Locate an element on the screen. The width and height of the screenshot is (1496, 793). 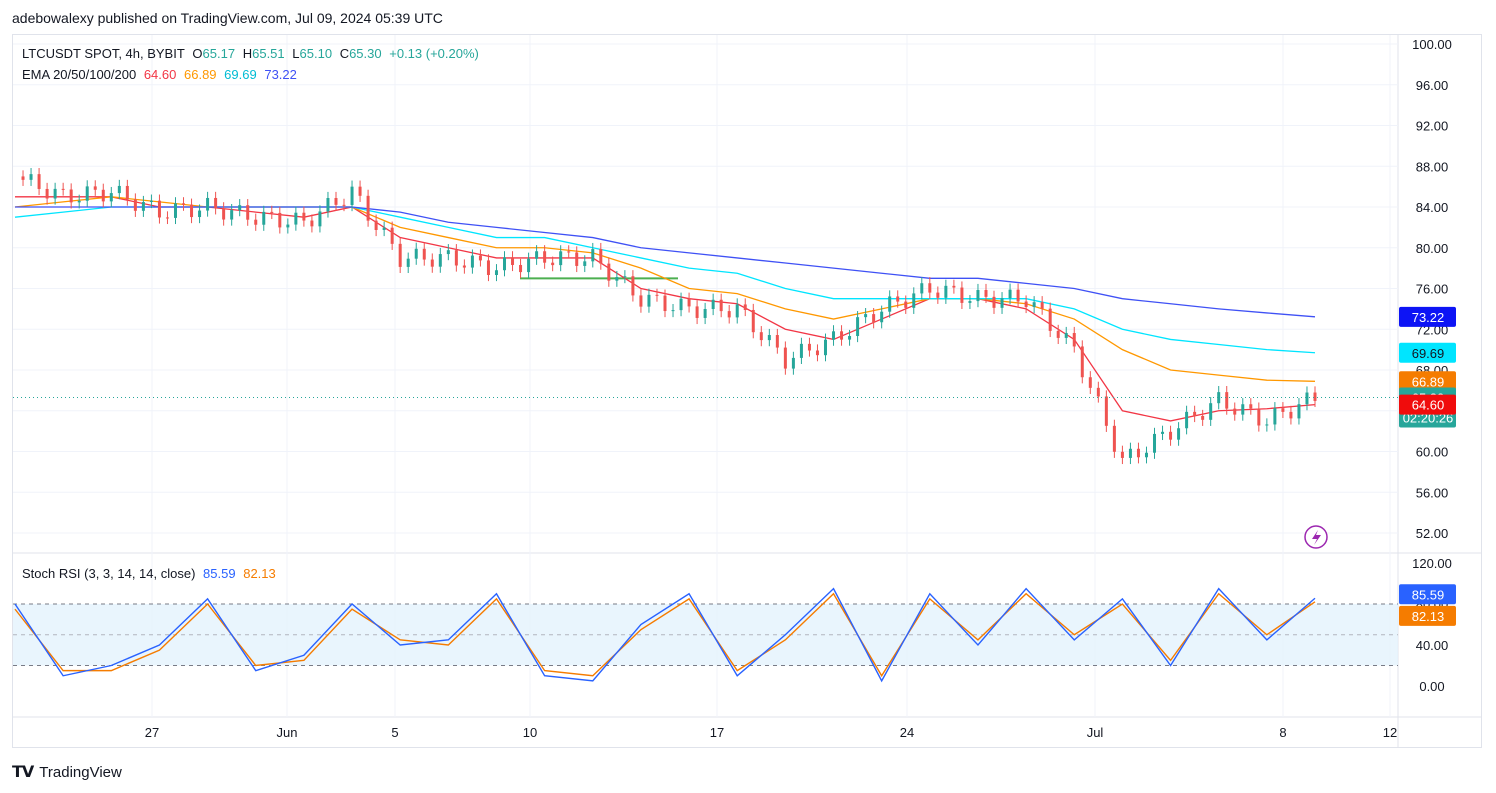
ema50-value: 66.89 is located at coordinates (200, 74).